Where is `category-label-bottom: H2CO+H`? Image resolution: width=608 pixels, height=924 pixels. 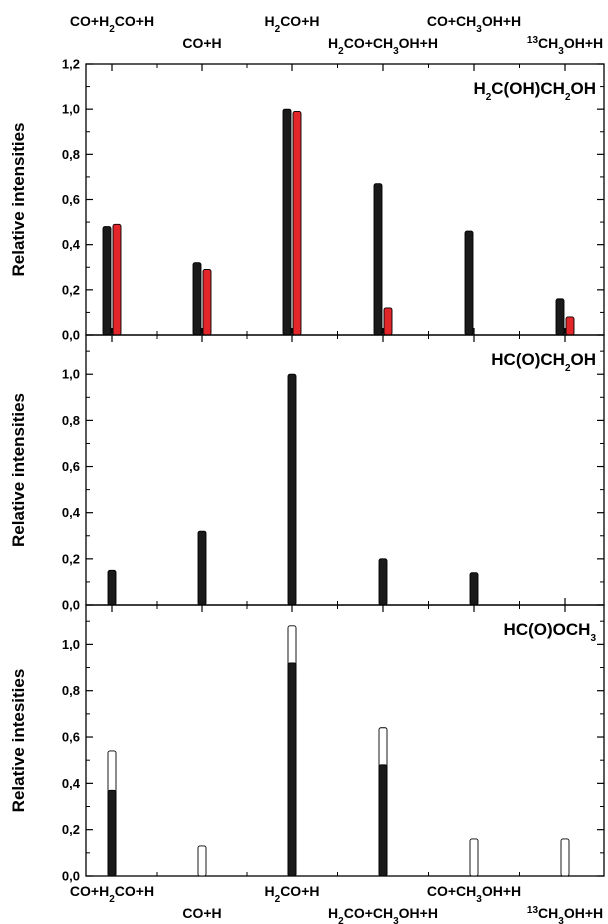 category-label-bottom: H2CO+H is located at coordinates (292, 894).